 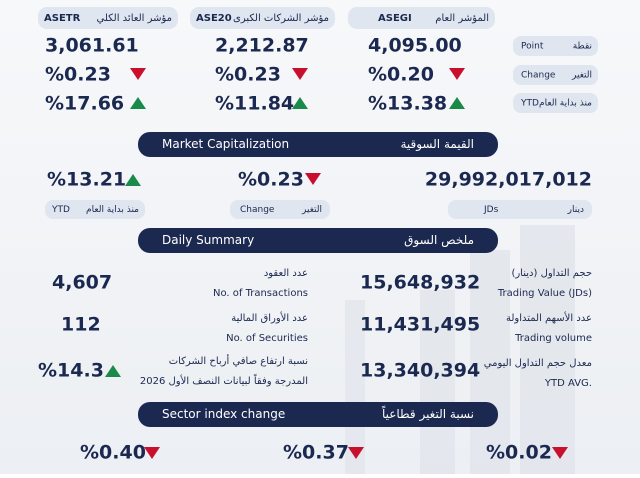 I want to click on section-title-en: Daily Summary, so click(x=208, y=240).